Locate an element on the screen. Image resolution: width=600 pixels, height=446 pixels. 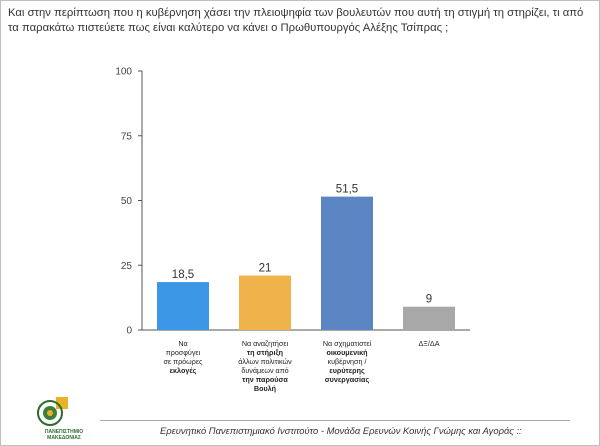
x-category-label-line: δυνάμεων από is located at coordinates (264, 370).